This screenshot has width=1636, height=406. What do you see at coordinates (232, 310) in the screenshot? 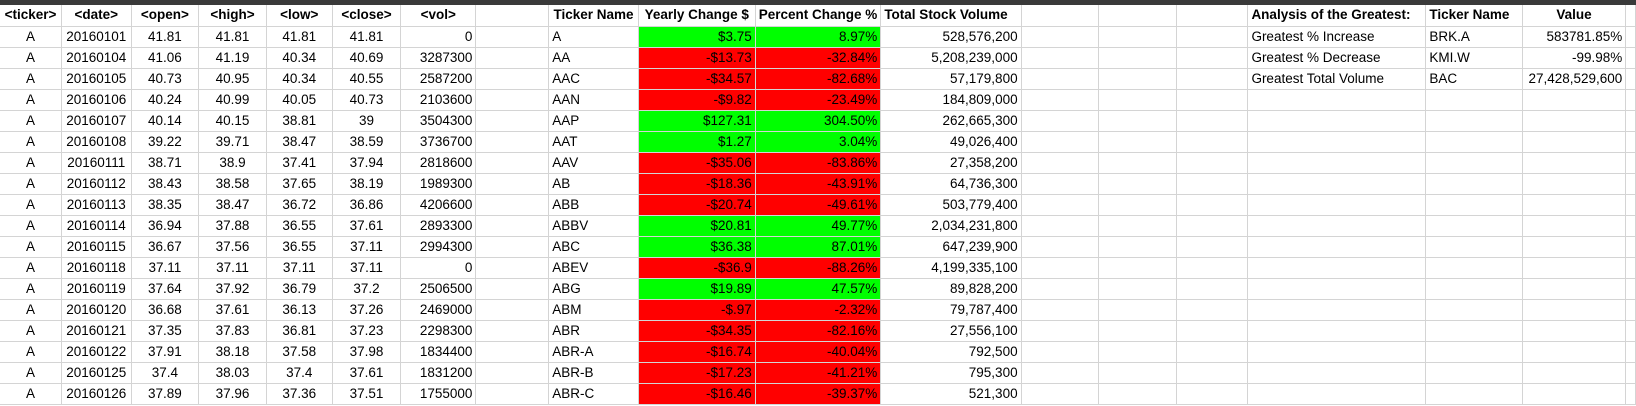
I see `high-cell: 37.61` at bounding box center [232, 310].